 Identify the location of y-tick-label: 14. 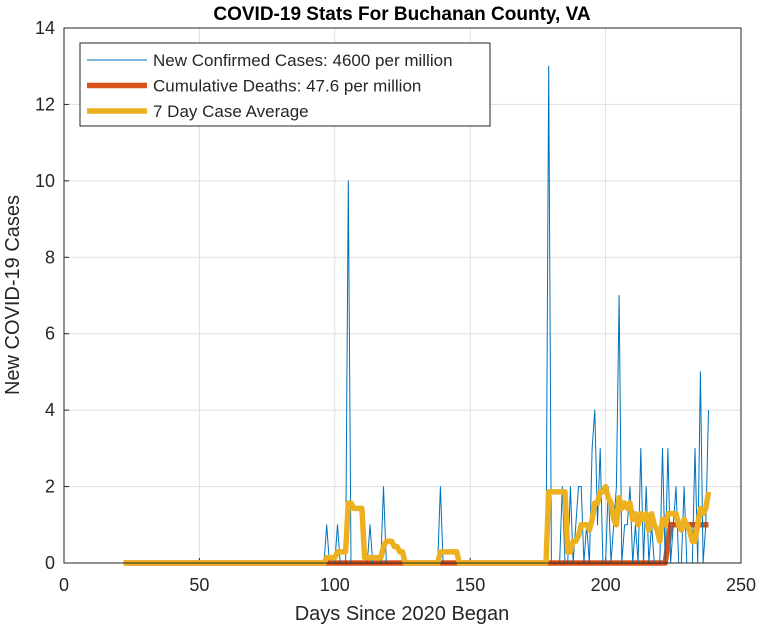
(45, 28).